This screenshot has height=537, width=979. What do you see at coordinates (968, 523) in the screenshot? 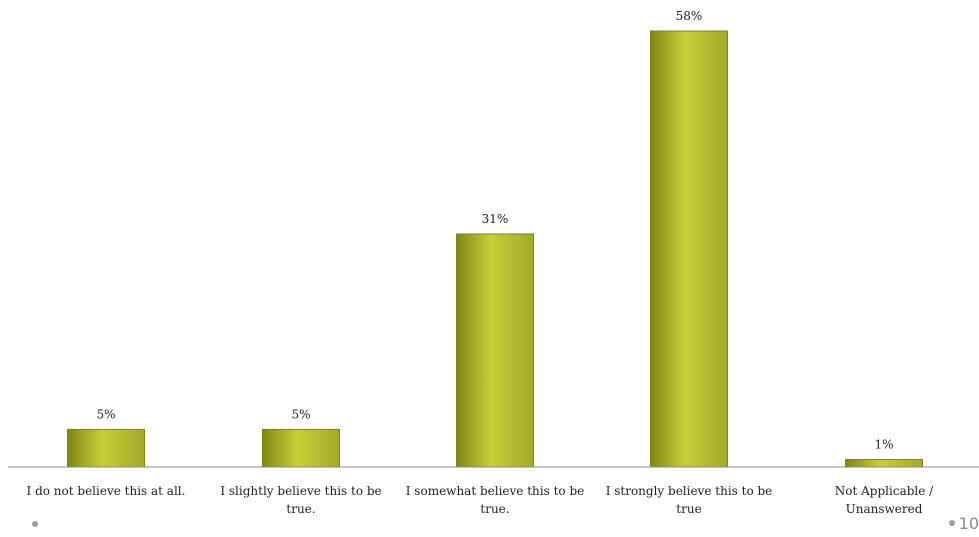
I see `page-number: 10` at bounding box center [968, 523].